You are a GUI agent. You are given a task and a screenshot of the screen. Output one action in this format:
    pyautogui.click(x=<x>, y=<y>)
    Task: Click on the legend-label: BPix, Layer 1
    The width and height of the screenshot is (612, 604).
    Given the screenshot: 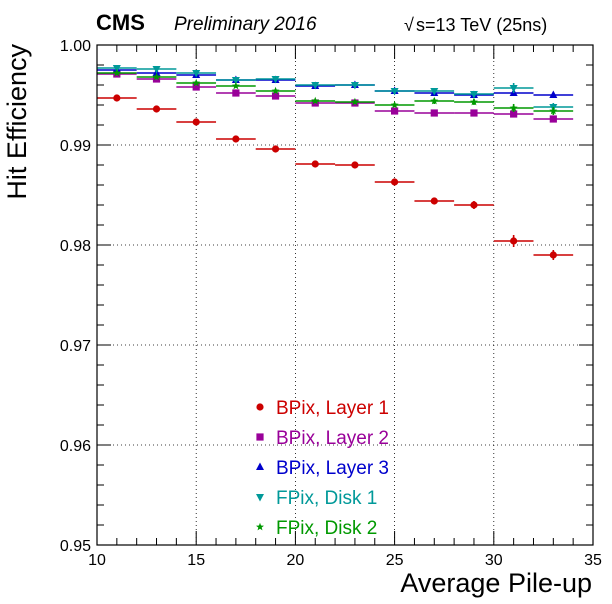 What is the action you would take?
    pyautogui.click(x=332, y=408)
    